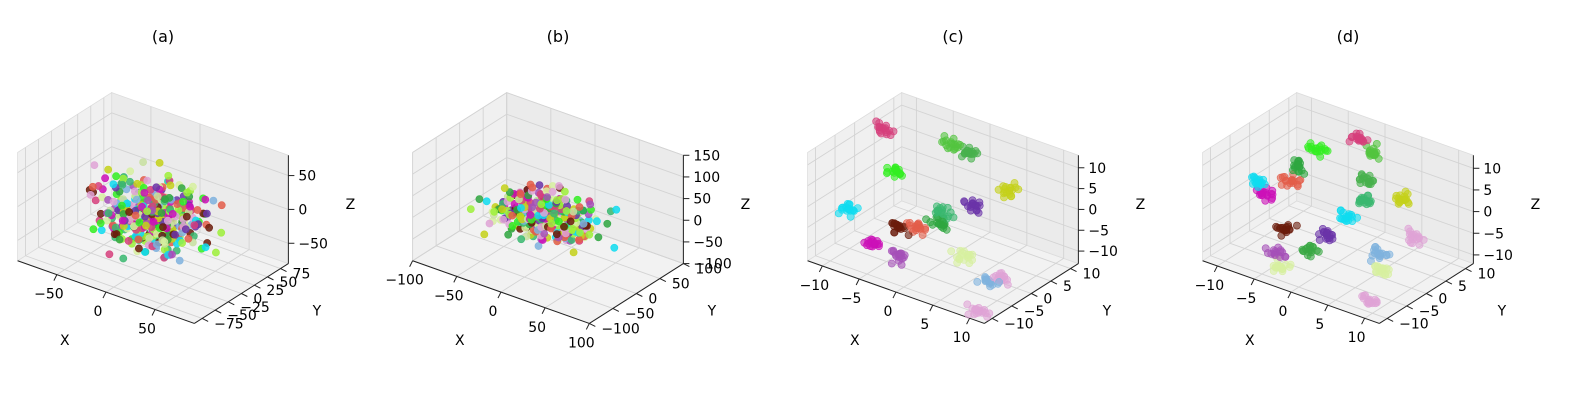  Describe the element at coordinates (1319, 325) in the screenshot. I see `x-tick-label: 5` at that location.